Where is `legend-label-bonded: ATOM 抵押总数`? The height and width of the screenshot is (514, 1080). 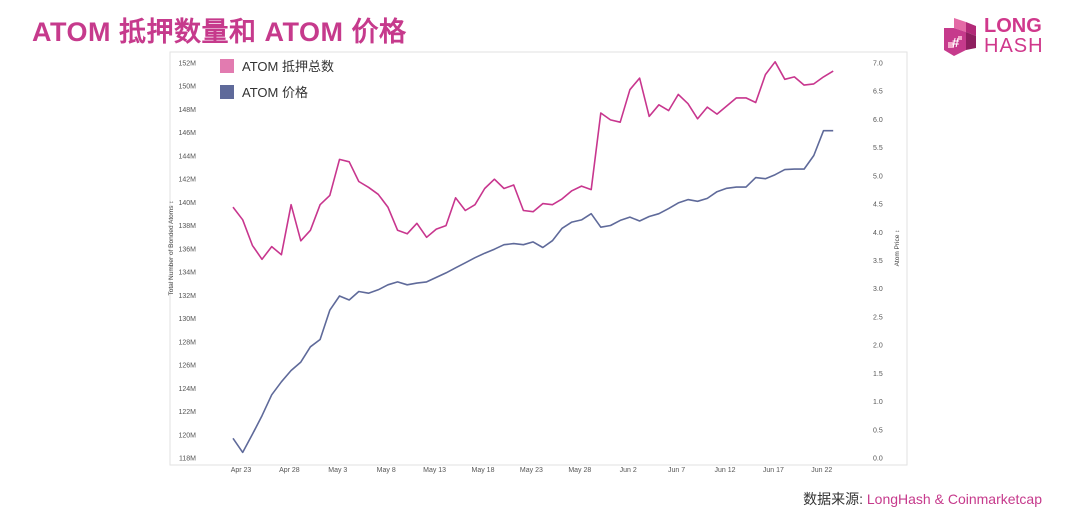
legend-label-bonded: ATOM 抵押总数 is located at coordinates (288, 66).